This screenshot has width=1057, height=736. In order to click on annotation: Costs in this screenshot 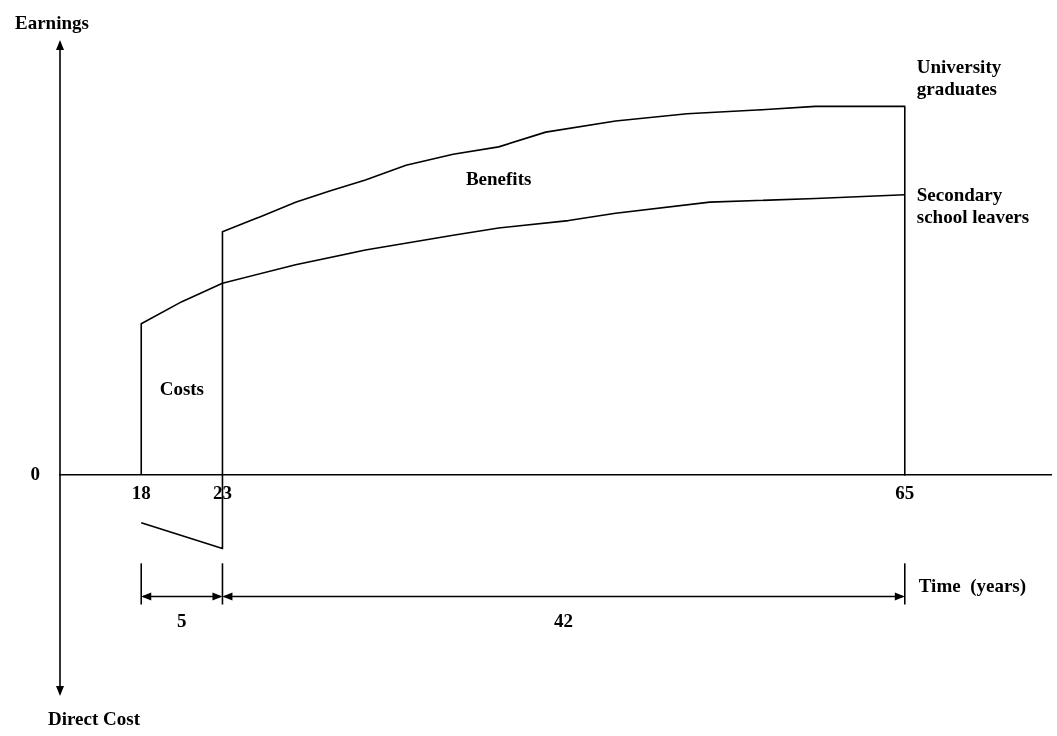, I will do `click(182, 389)`.